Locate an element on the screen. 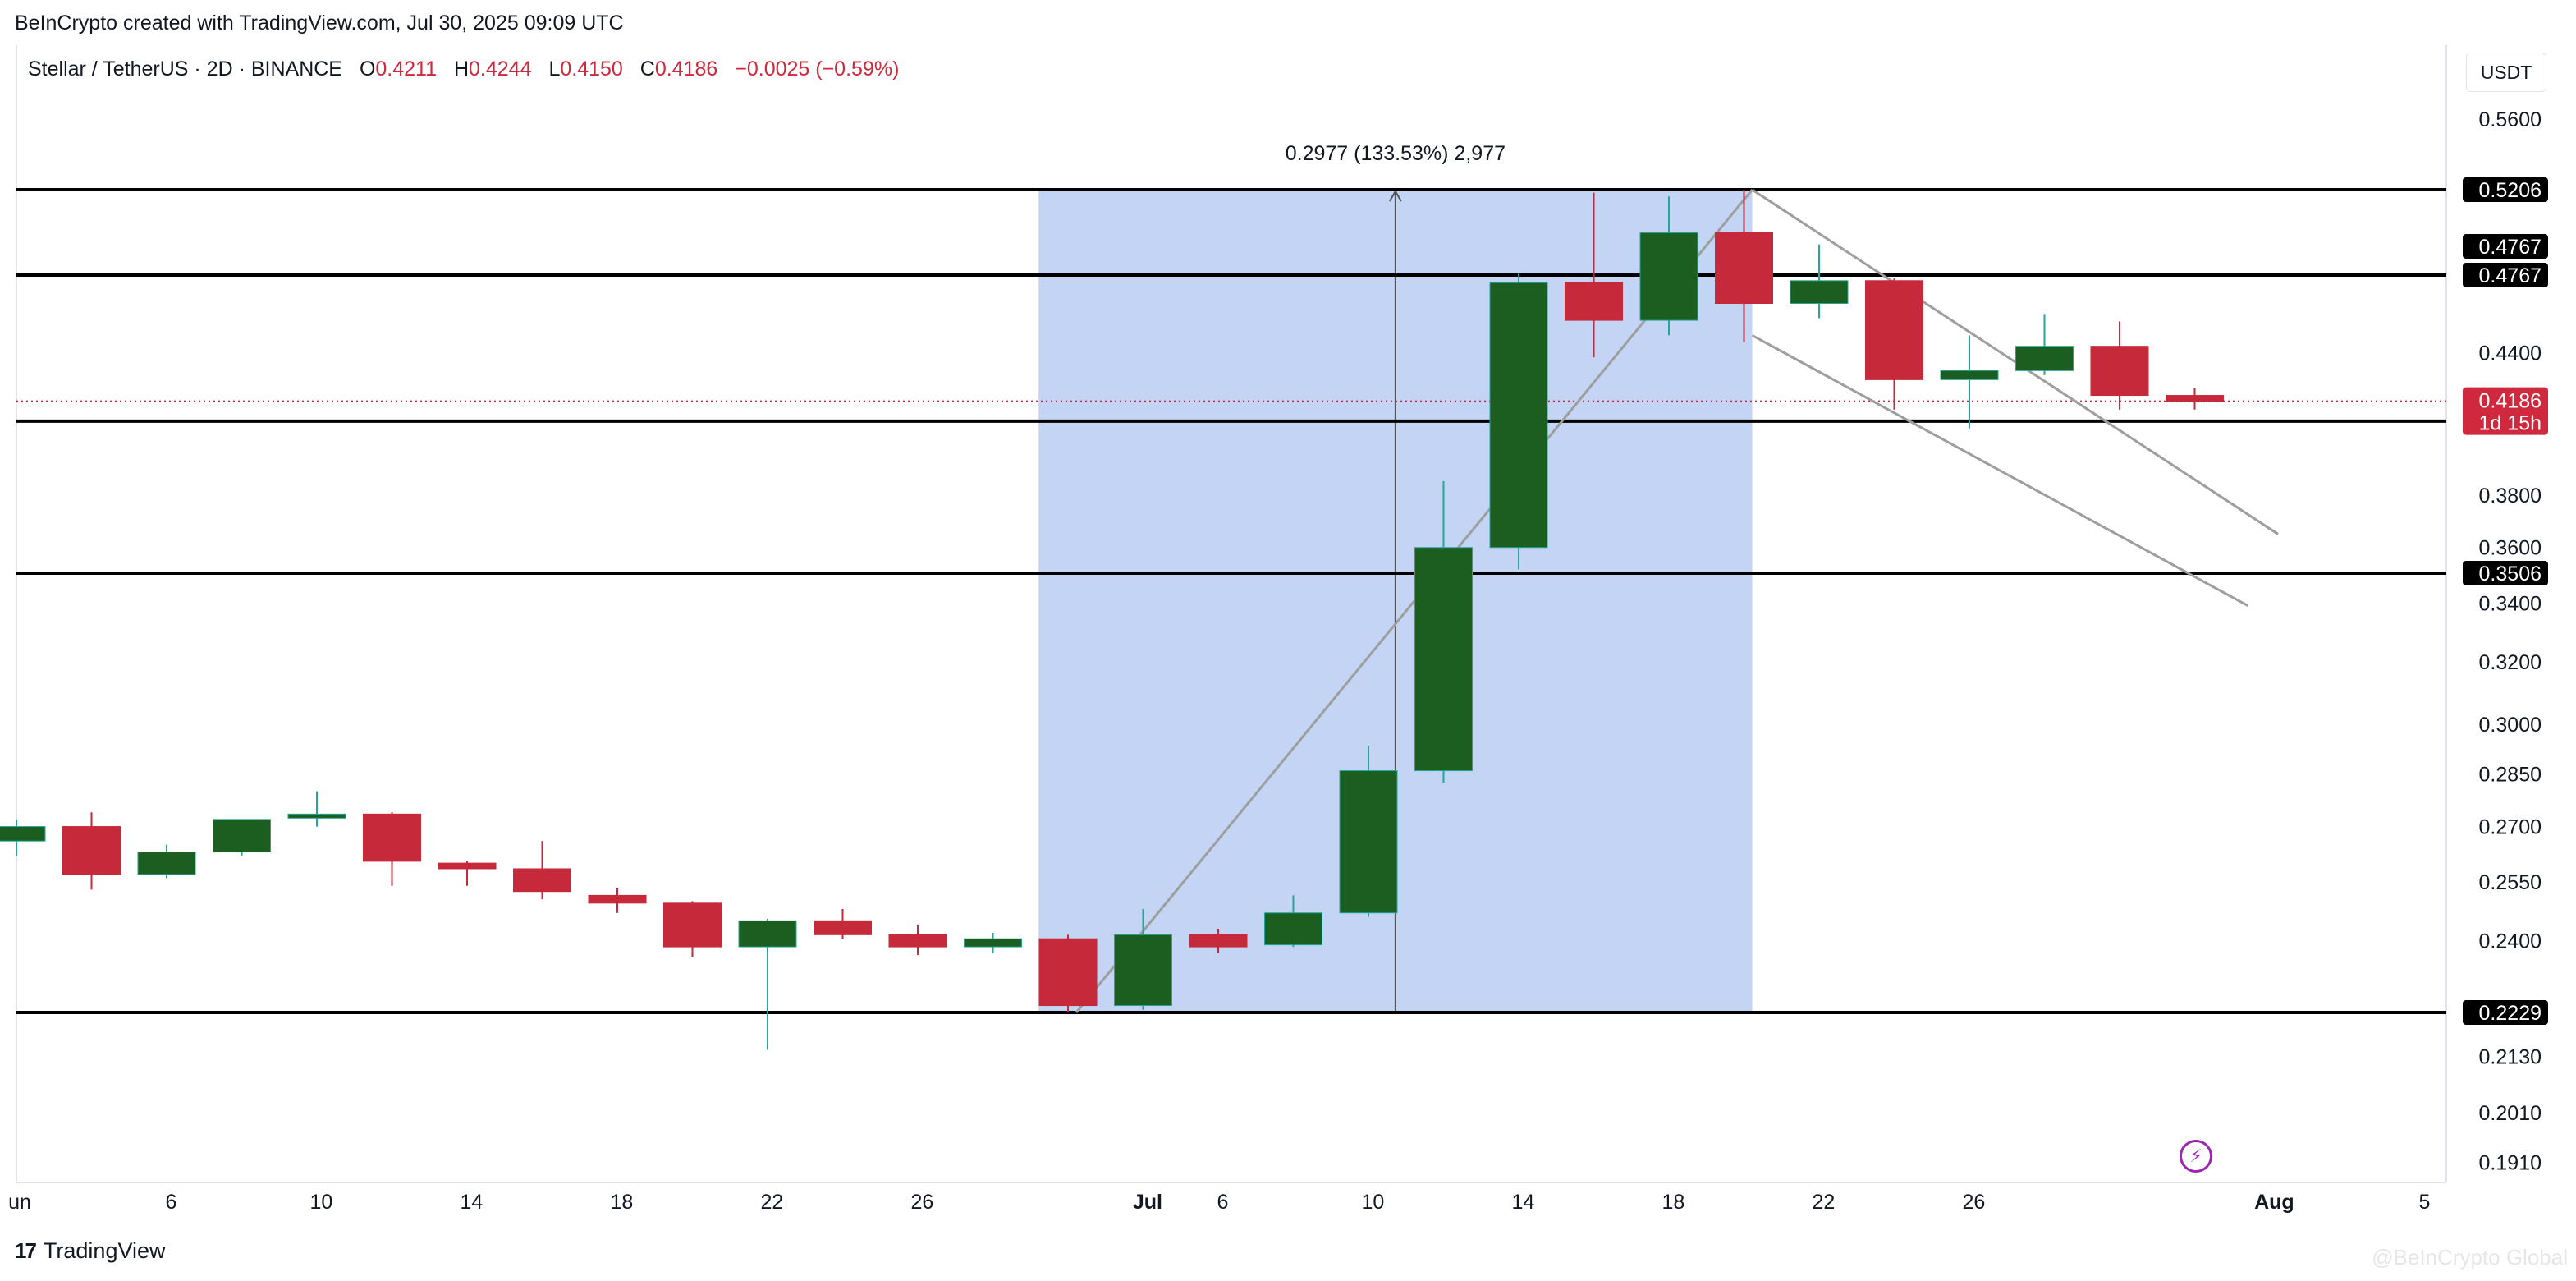  y-tick-label: 0.2700 is located at coordinates (2510, 827).